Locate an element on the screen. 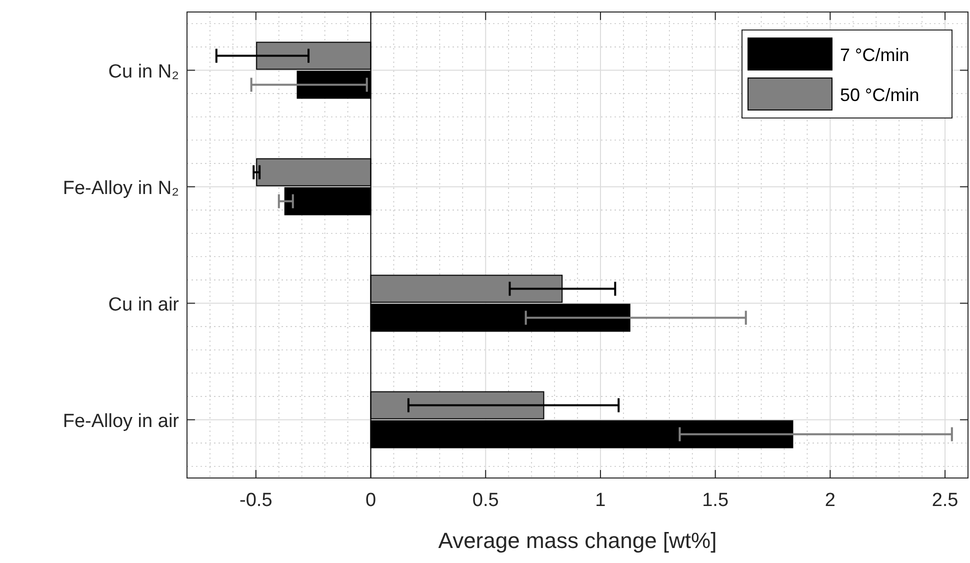 This screenshot has height=563, width=970. x-tick-label: 0 is located at coordinates (370, 500).